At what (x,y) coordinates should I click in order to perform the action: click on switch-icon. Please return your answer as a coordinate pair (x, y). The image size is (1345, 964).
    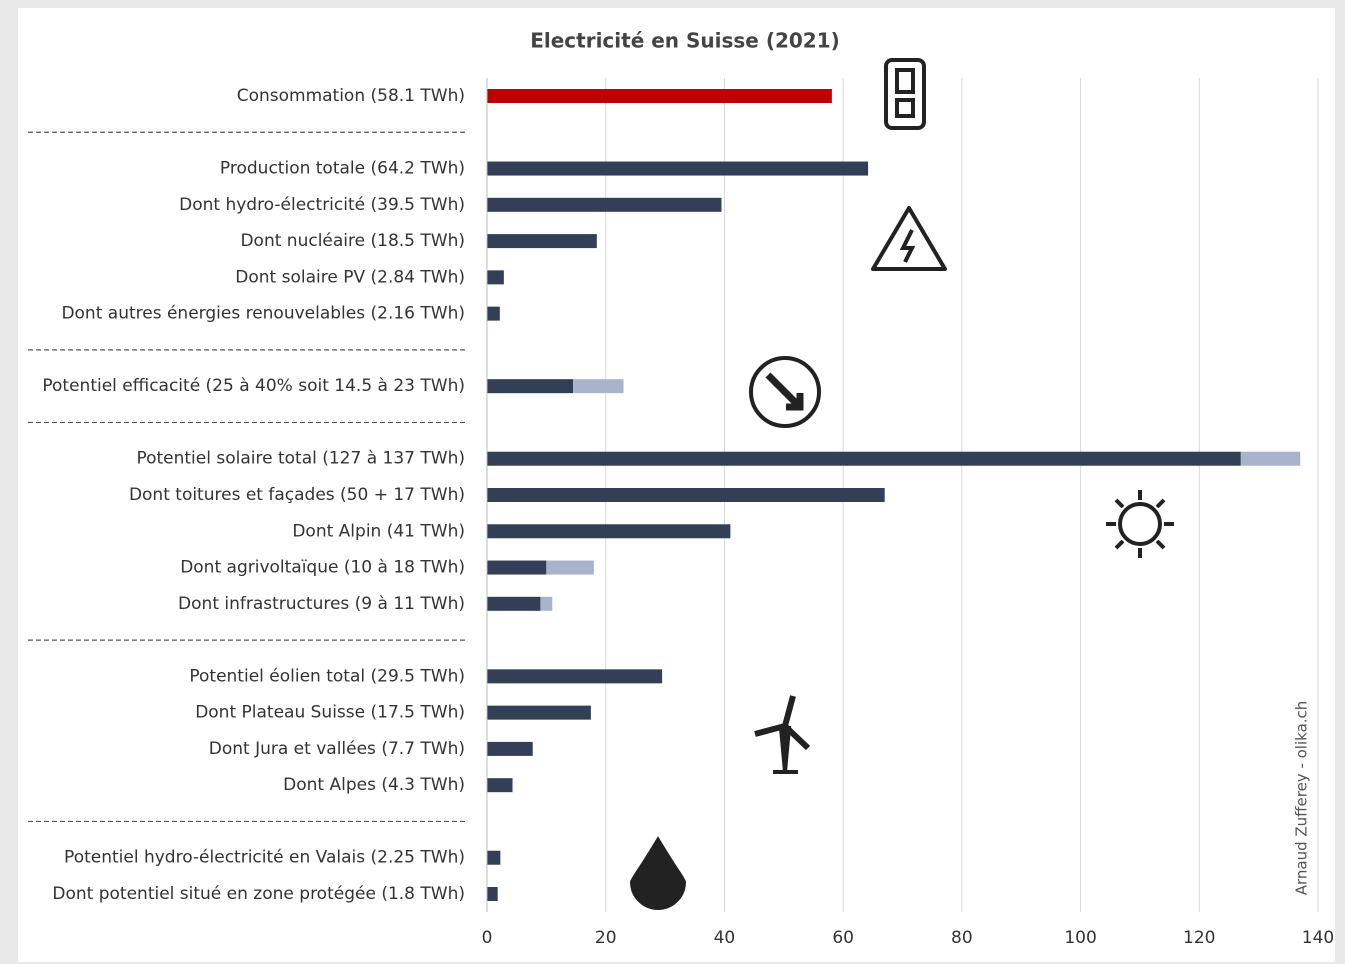
    Looking at the image, I should click on (905, 94).